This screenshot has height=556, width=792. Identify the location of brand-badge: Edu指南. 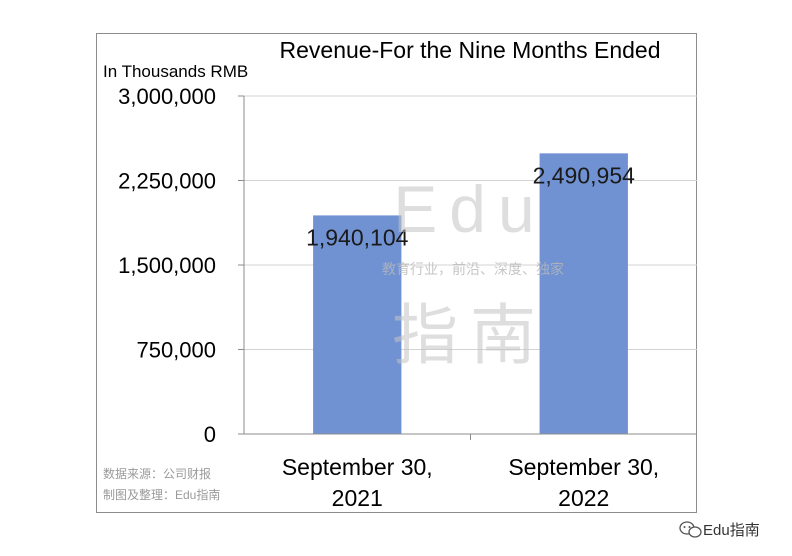
(719, 530).